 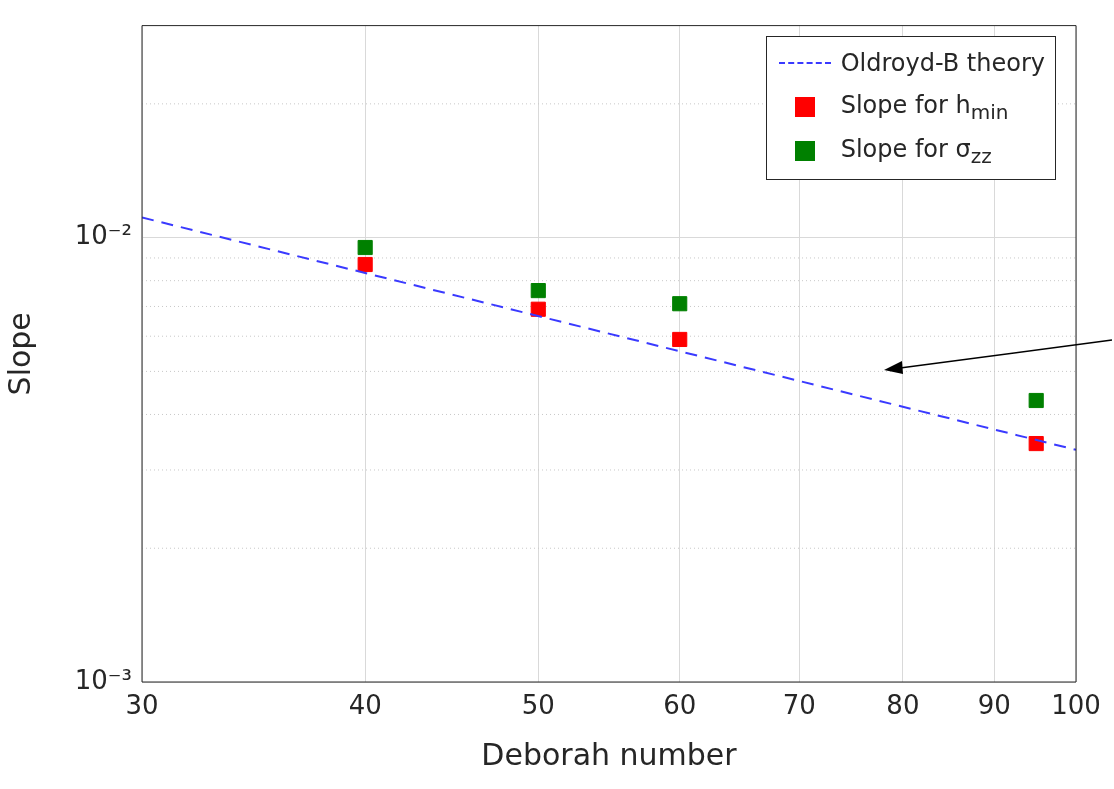 I want to click on x-tick-label: 80, so click(x=903, y=705).